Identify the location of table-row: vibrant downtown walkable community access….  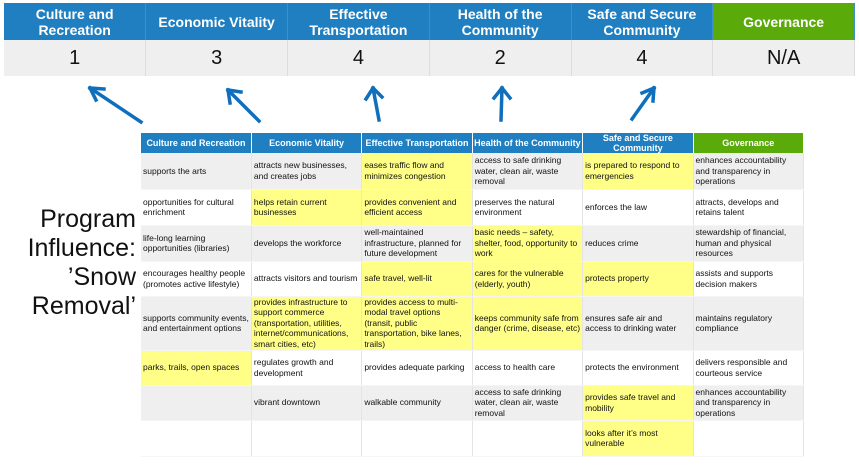
(473, 403).